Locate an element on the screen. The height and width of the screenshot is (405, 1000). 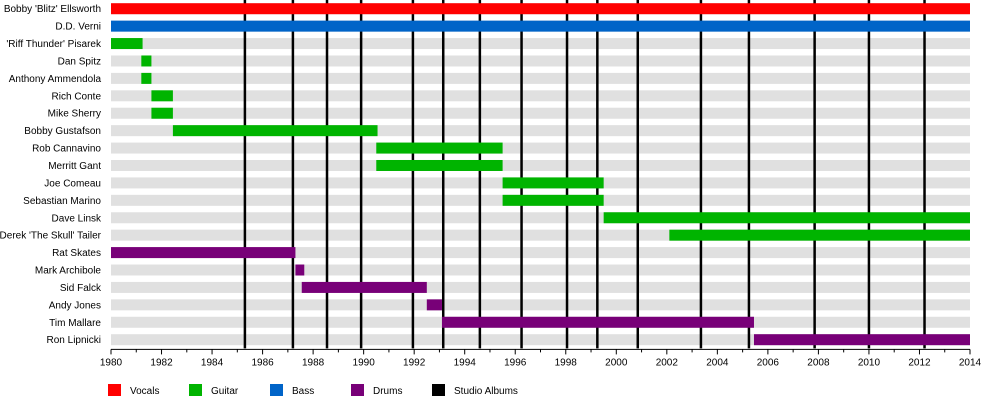
x-tick-label: 1982 is located at coordinates (161, 362).